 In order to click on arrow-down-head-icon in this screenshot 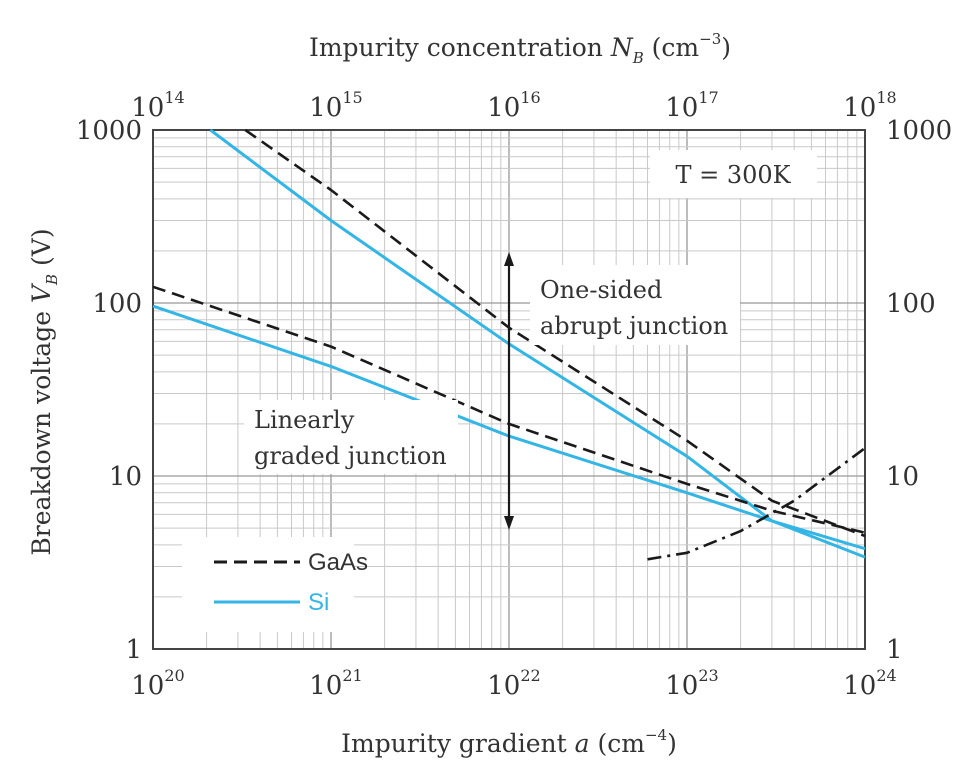, I will do `click(509, 523)`.